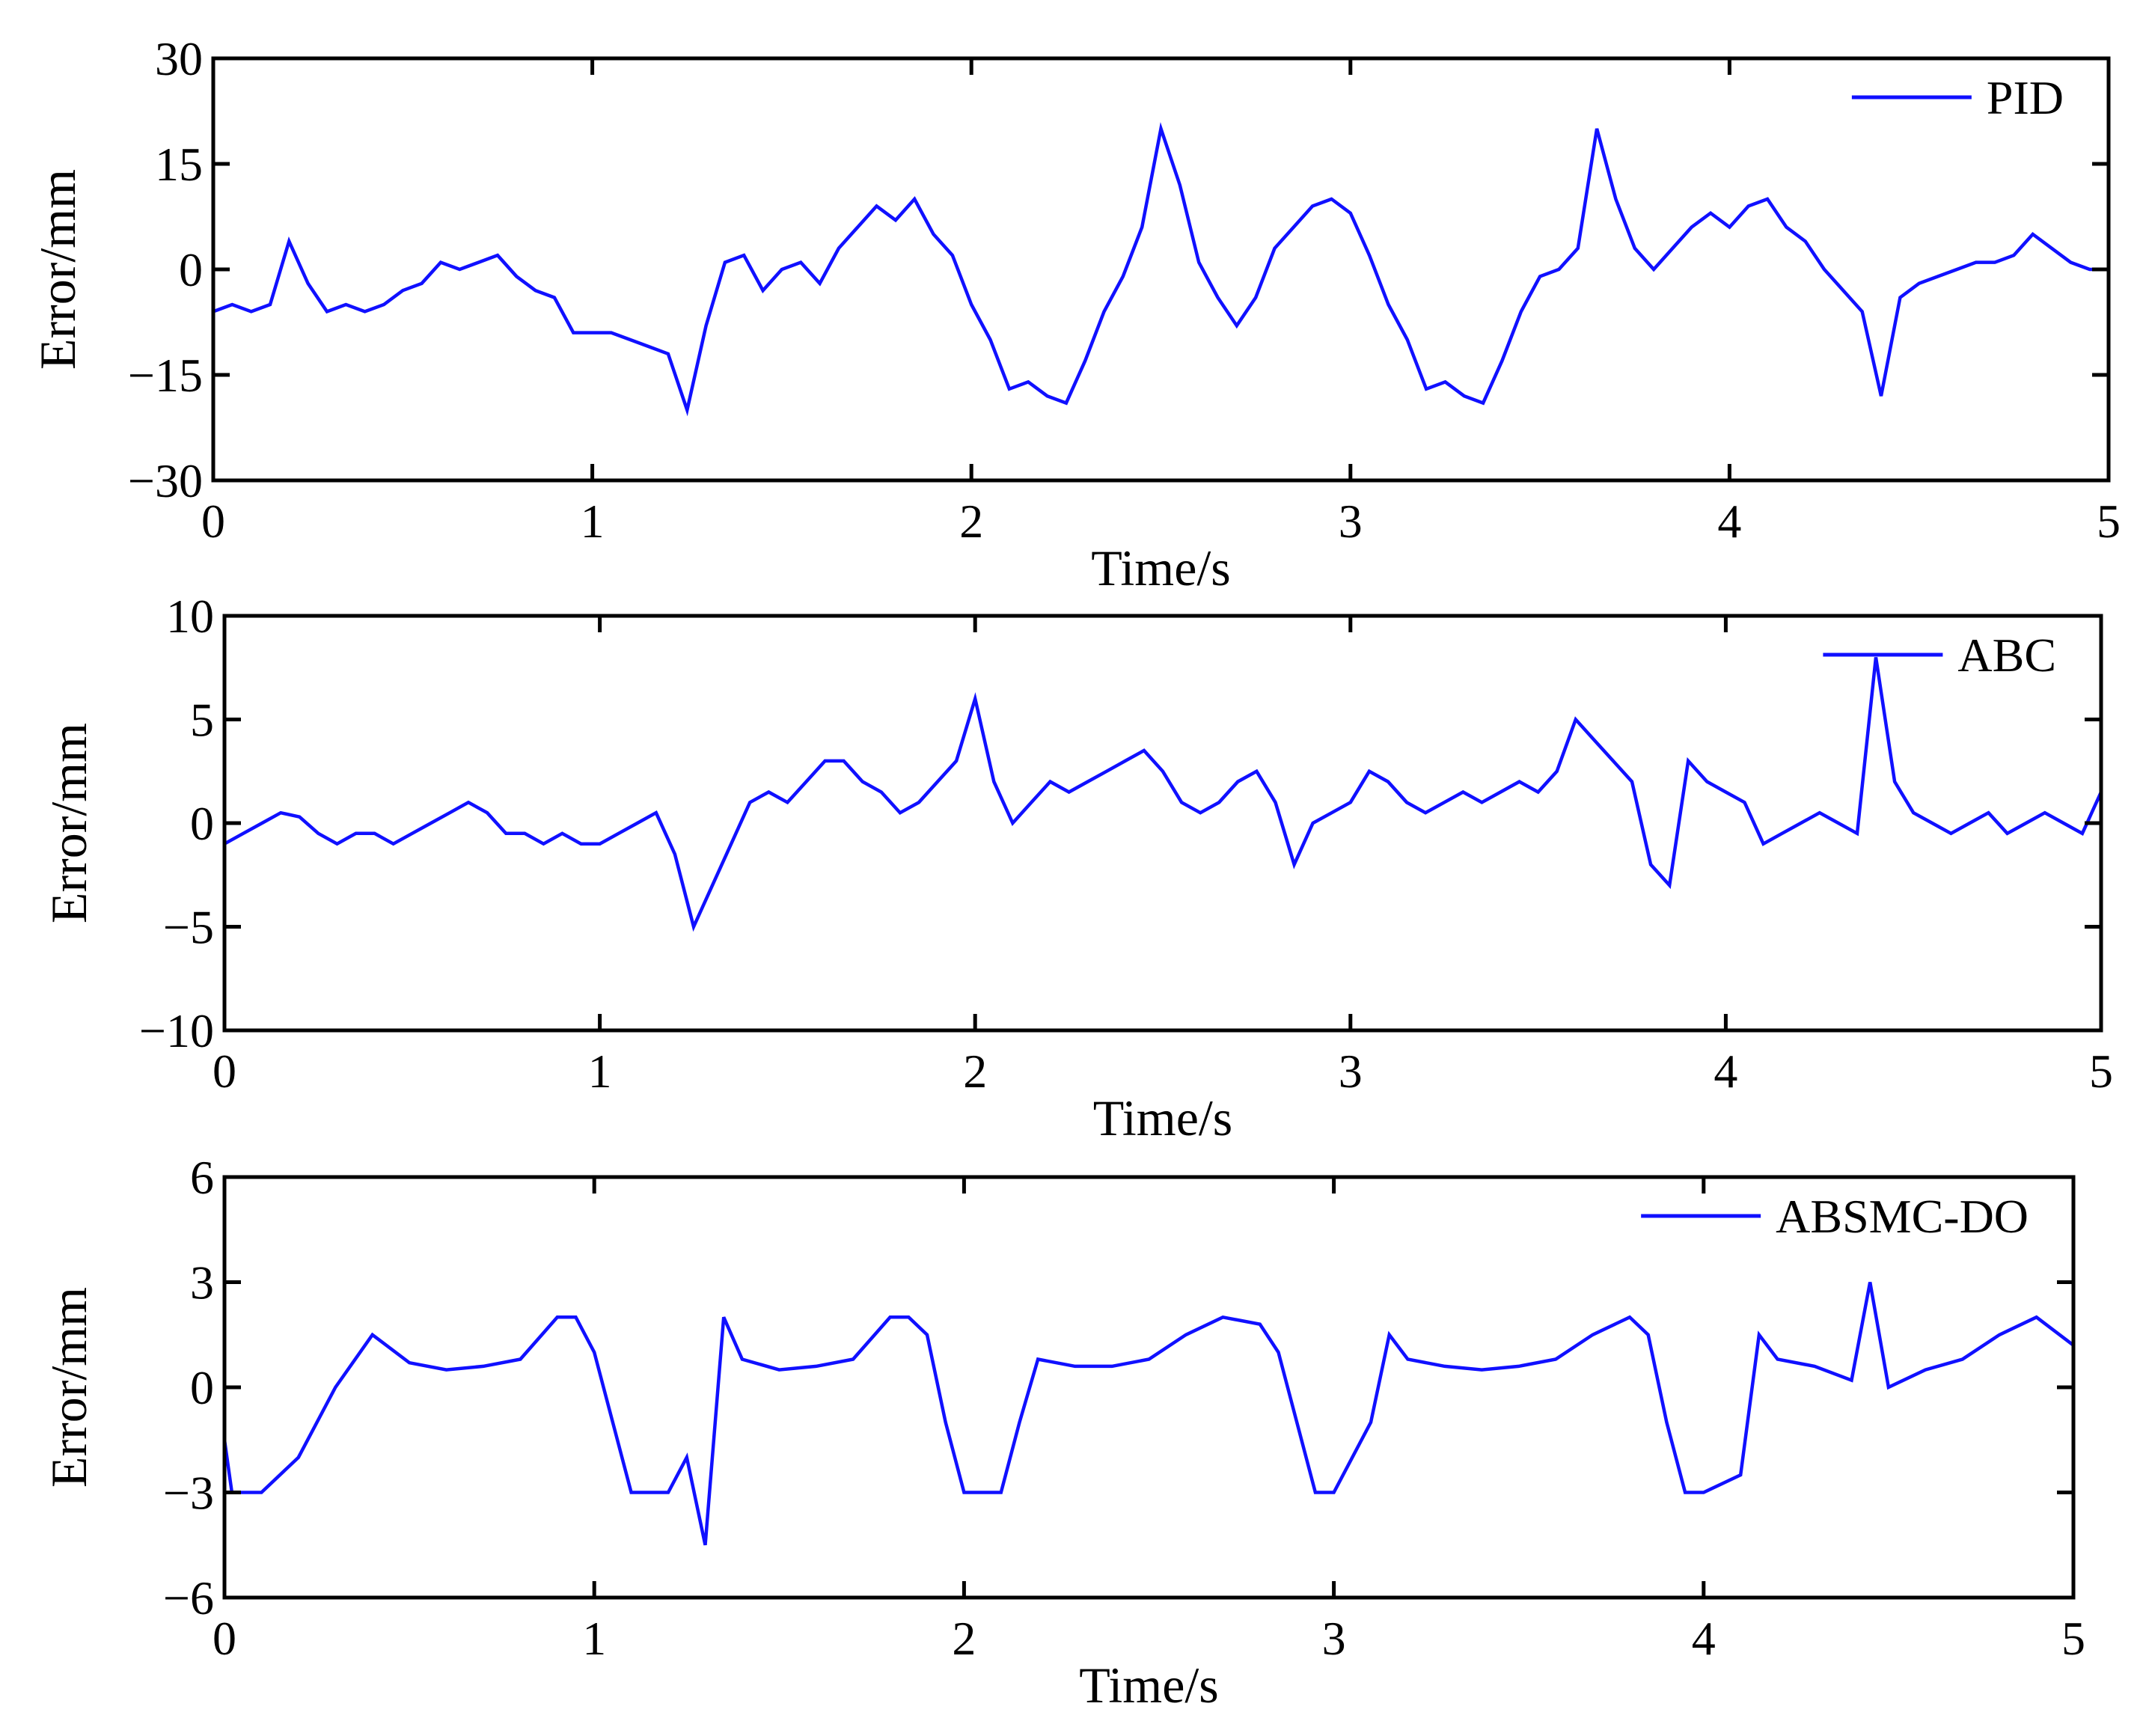  I want to click on y-tick-label: 3, so click(202, 1283).